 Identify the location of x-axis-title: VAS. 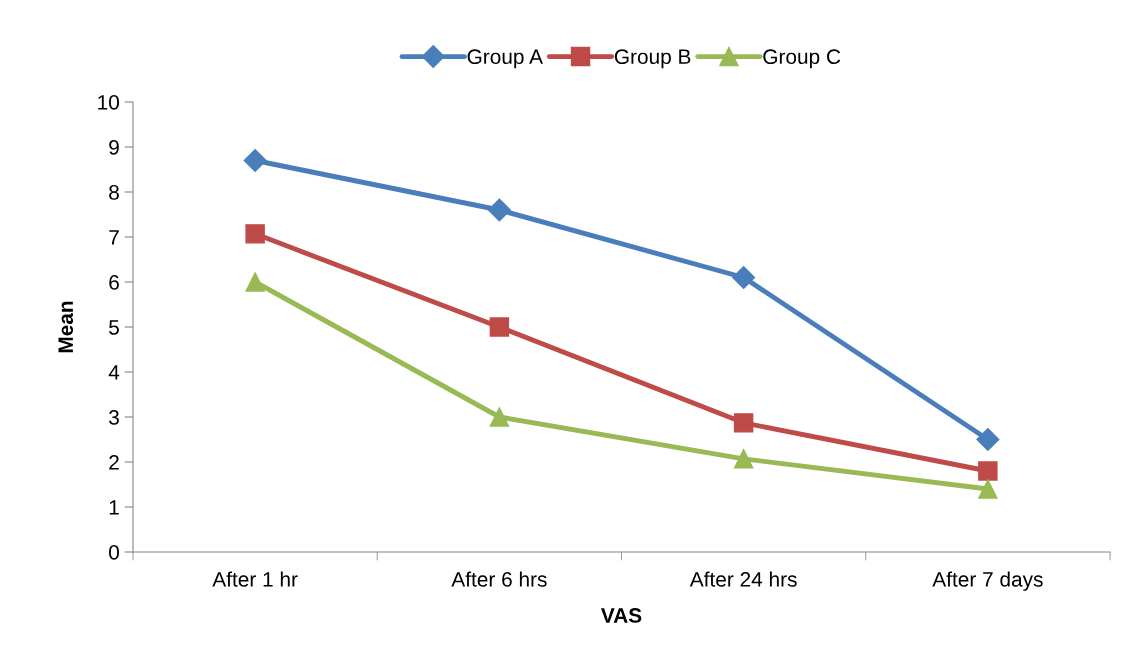
(621, 615).